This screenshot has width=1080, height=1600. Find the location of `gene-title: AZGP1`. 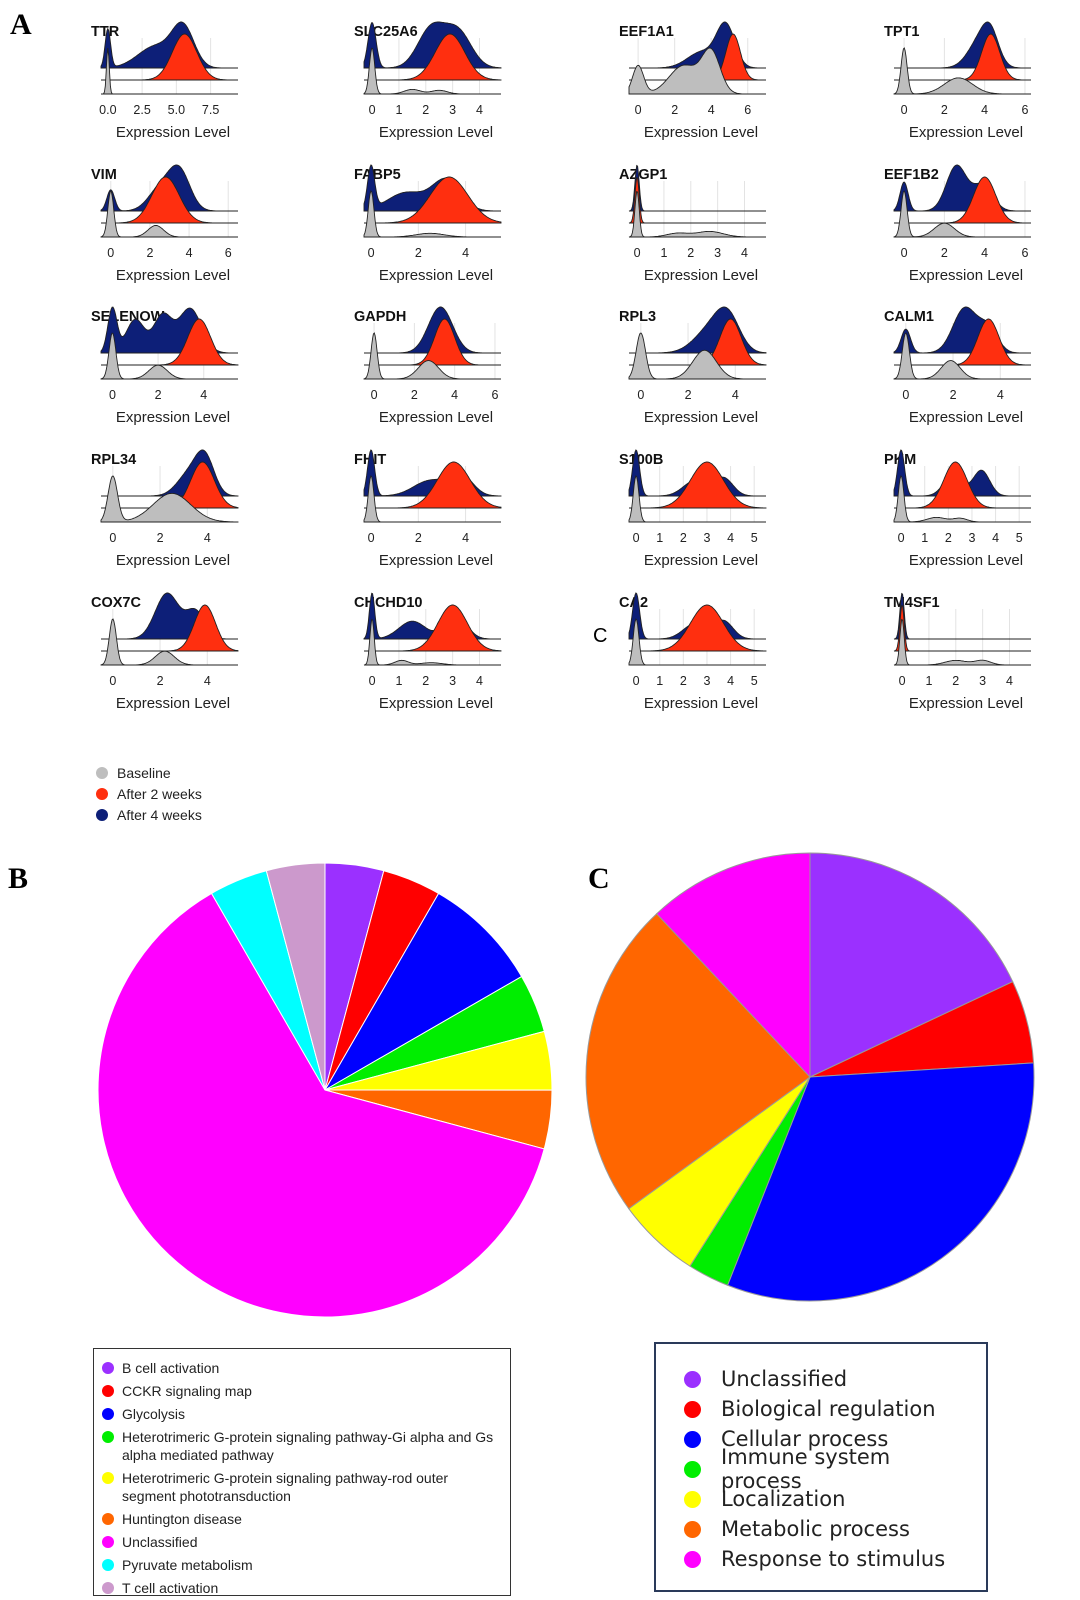

gene-title: AZGP1 is located at coordinates (643, 175).